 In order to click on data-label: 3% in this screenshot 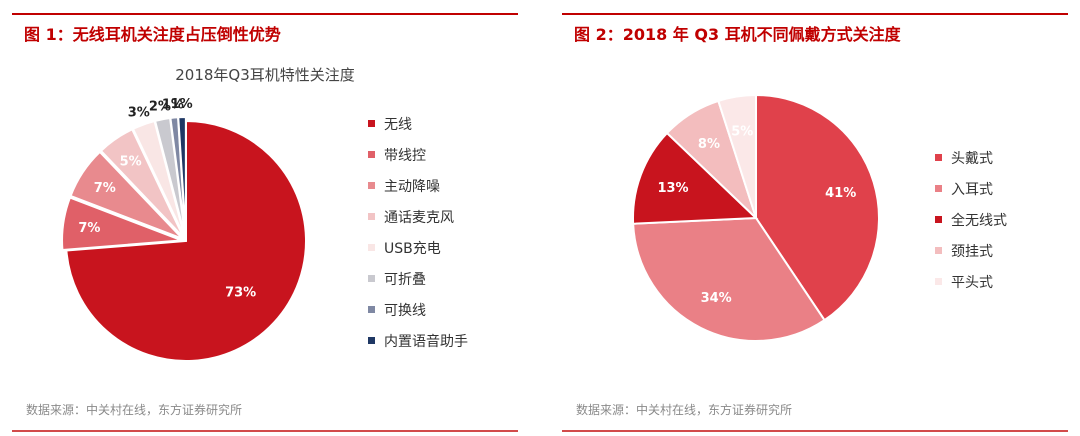, I will do `click(139, 112)`.